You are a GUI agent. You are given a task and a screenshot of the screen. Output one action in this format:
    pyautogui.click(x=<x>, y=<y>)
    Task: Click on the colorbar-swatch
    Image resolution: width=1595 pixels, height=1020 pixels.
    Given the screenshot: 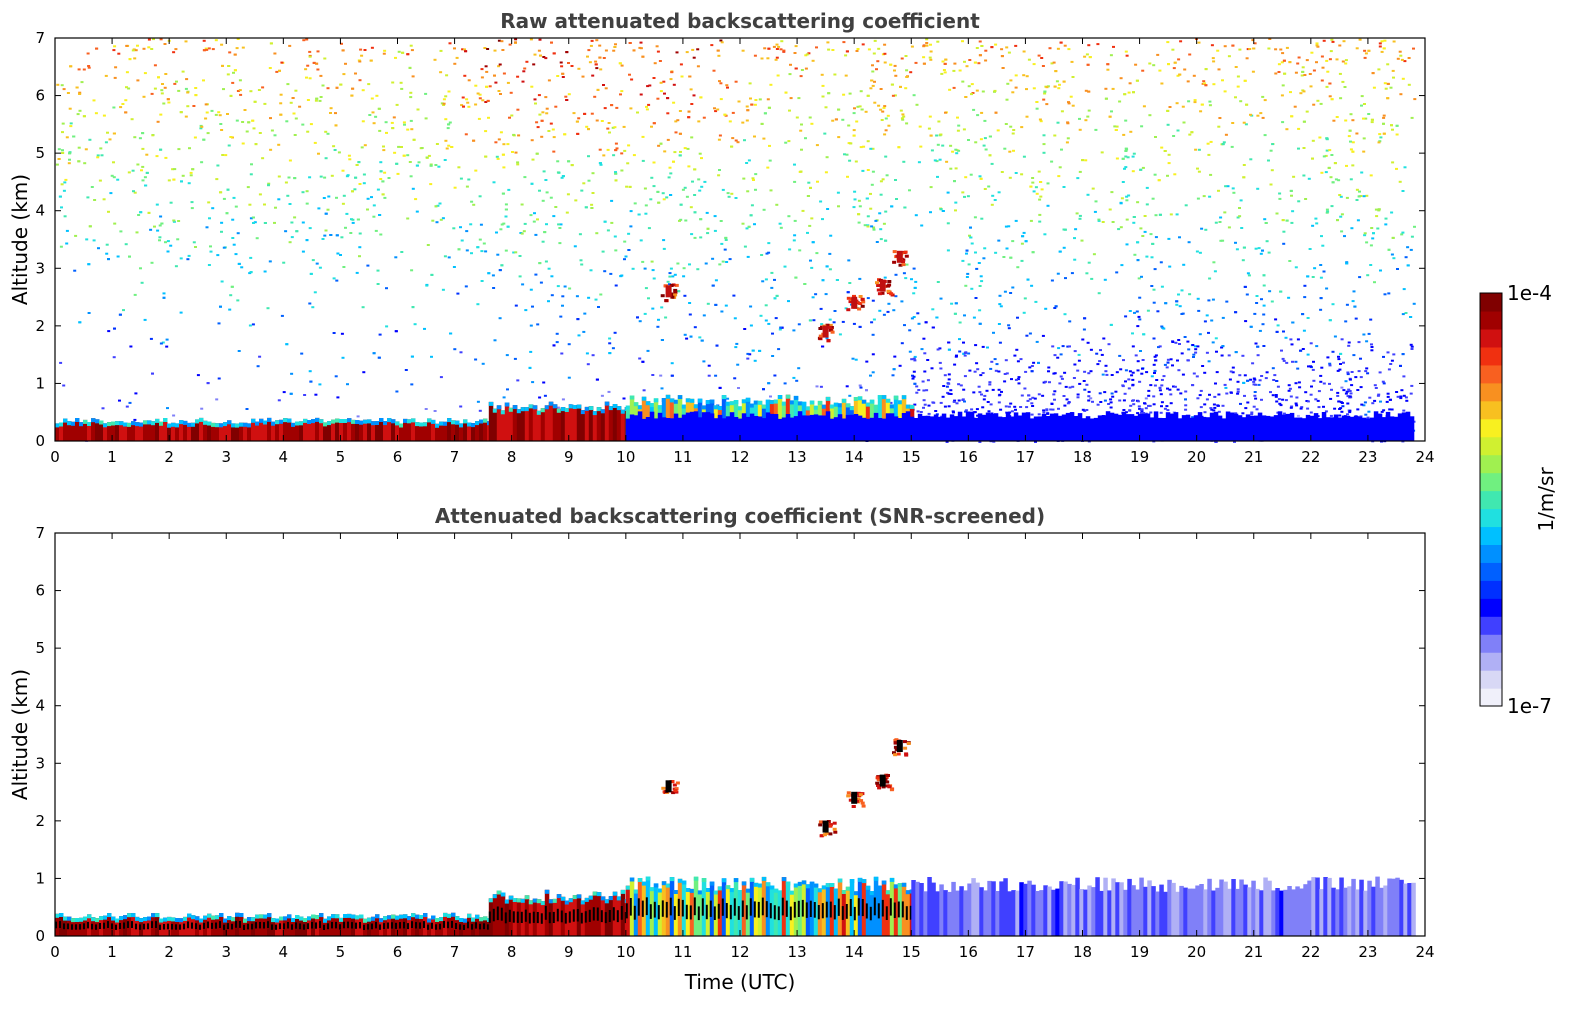 What is the action you would take?
    pyautogui.click(x=1491, y=356)
    